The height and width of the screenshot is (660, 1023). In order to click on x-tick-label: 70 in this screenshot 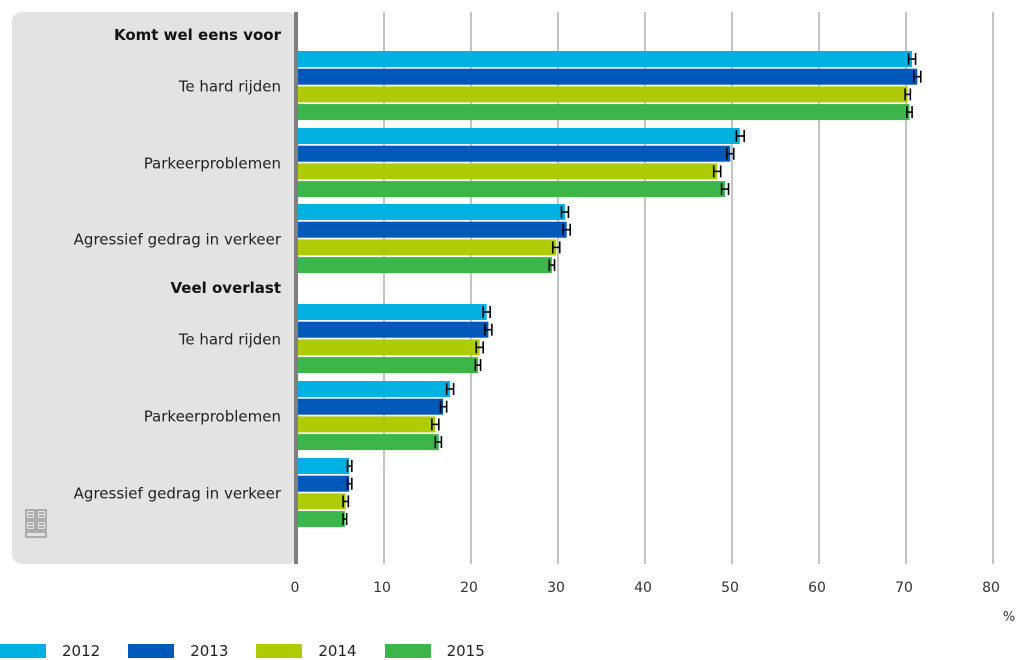, I will do `click(904, 588)`.